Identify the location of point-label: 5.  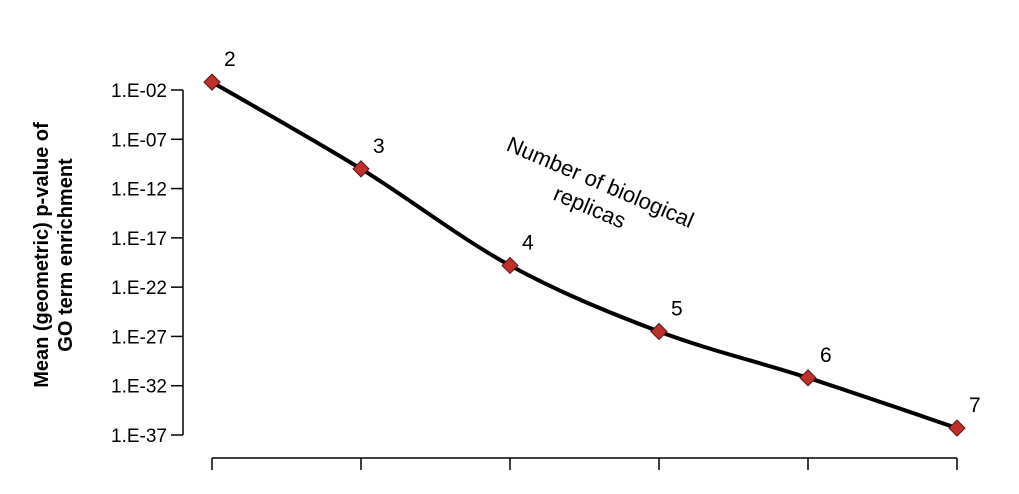
(677, 309).